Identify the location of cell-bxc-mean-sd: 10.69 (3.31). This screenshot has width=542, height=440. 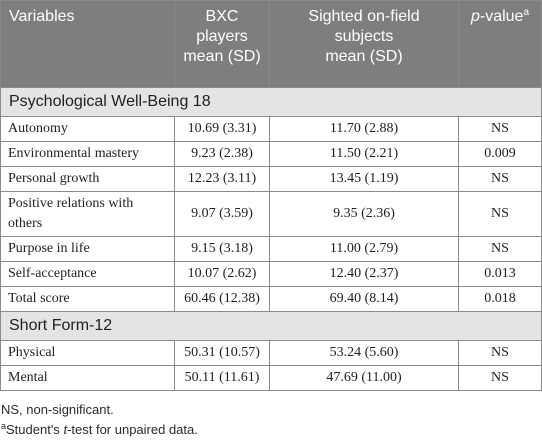
(222, 129).